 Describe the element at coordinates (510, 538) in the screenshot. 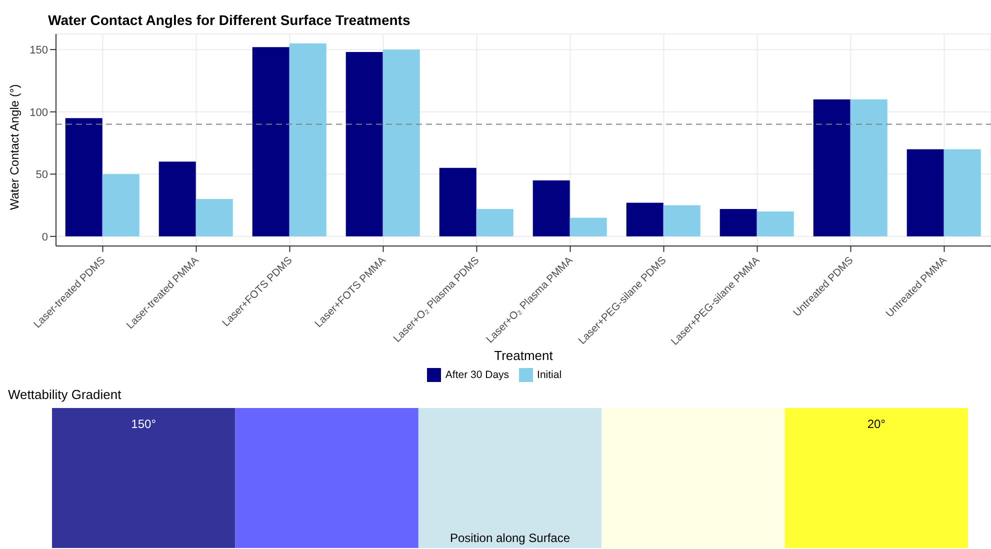

I see `text: Position along Surface` at that location.